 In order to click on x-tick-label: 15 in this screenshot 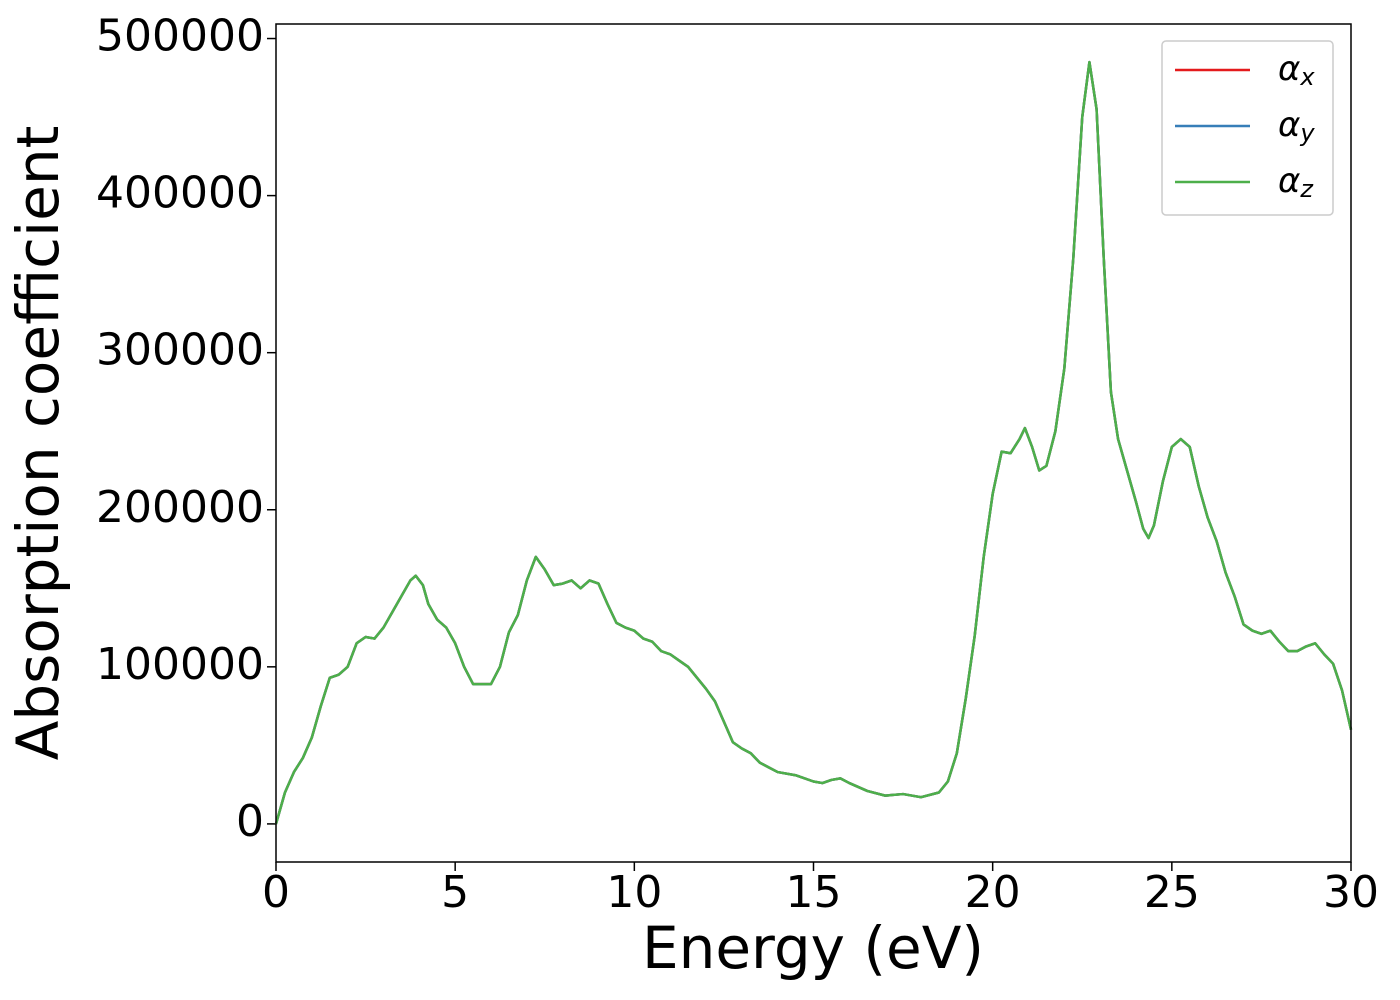, I will do `click(814, 892)`.